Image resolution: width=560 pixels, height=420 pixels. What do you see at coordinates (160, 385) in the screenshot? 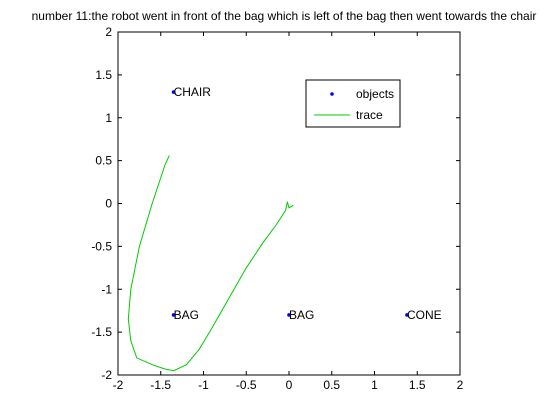
I see `x-tick-label: -1.5` at bounding box center [160, 385].